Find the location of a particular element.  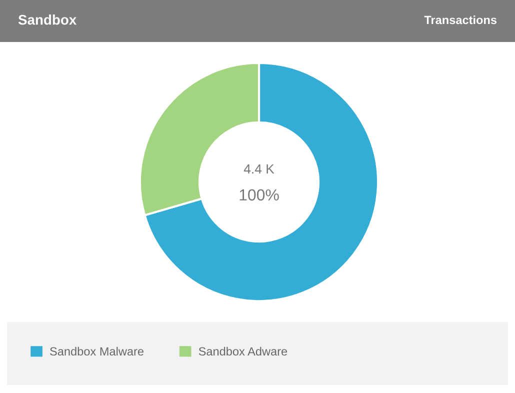

text: 100% is located at coordinates (259, 195).